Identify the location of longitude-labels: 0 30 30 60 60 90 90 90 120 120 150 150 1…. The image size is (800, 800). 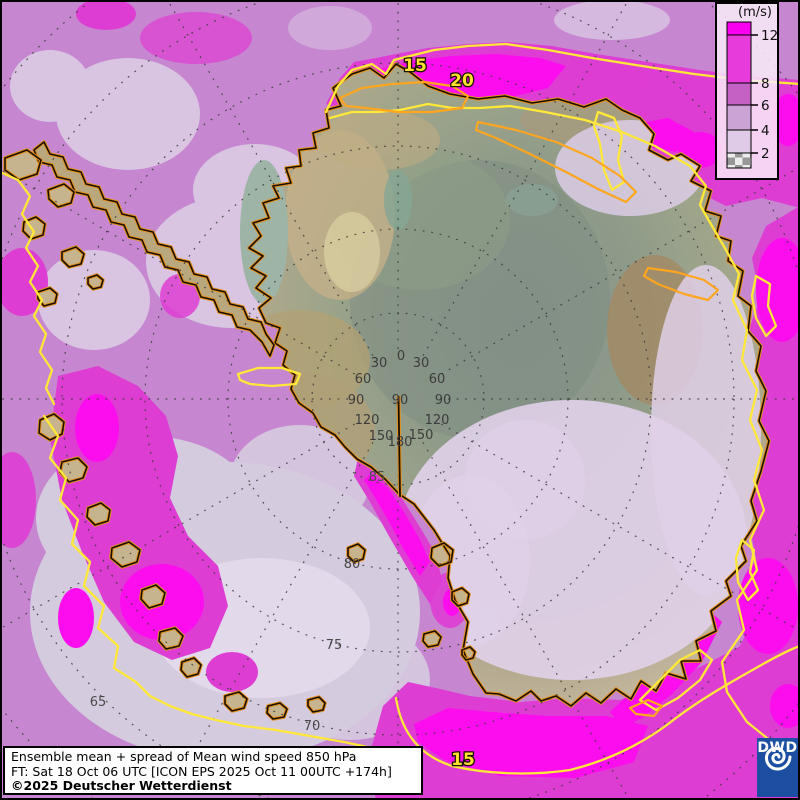
(400, 399).